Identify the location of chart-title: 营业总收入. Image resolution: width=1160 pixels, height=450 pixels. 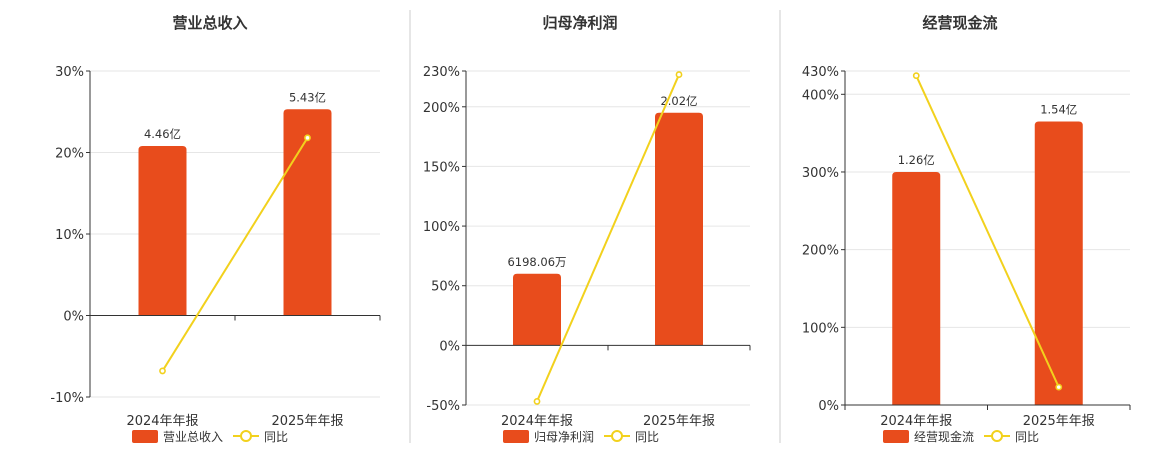
(209, 23).